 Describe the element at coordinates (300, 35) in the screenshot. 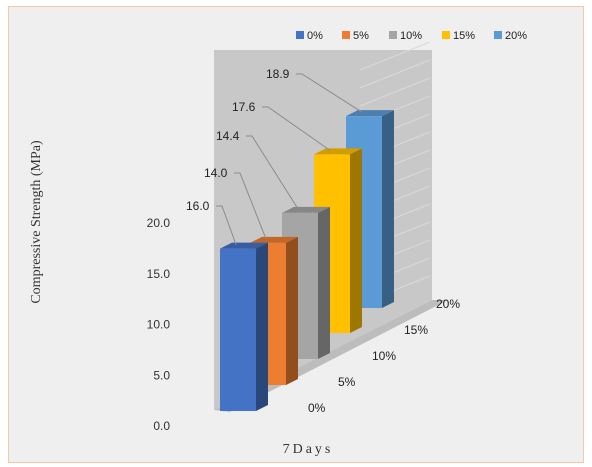

I see `legend-swatch-0pct` at that location.